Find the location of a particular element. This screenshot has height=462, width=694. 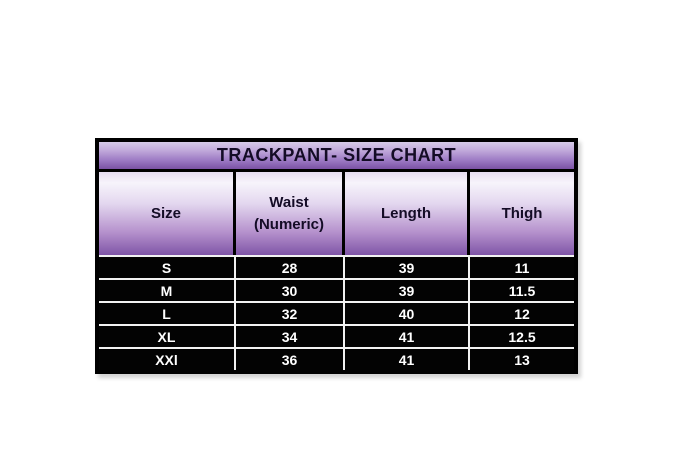

table-row-xxl: XXl 36 41 13 is located at coordinates (336, 358).